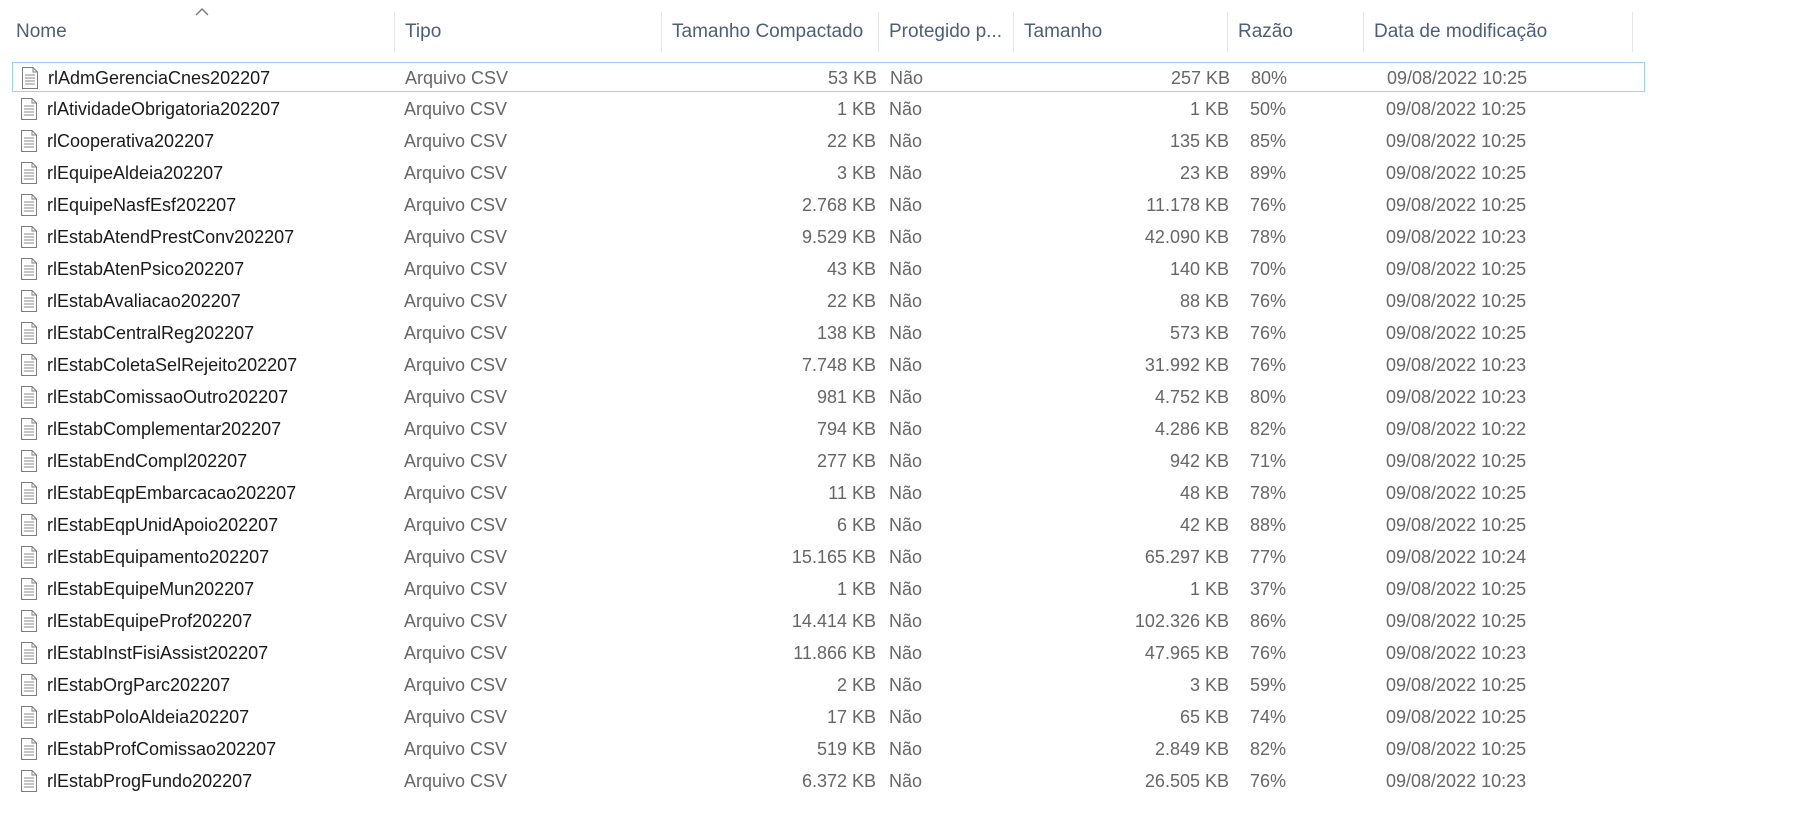 The height and width of the screenshot is (820, 1793). I want to click on file-compressed-size: 15.165 KB, so click(833, 557).